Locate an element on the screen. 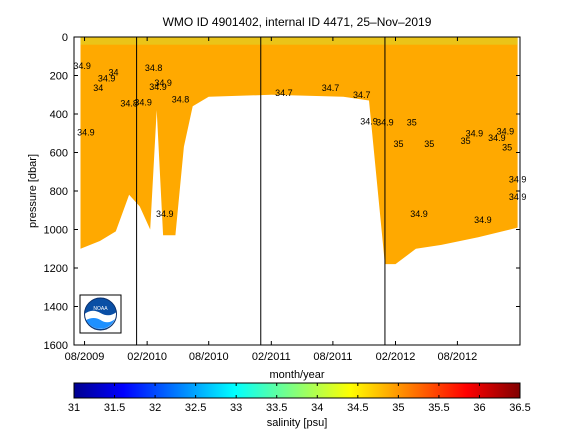 Image resolution: width=576 pixels, height=432 pixels. y-axis-label: pressure [dbar] is located at coordinates (33, 191).